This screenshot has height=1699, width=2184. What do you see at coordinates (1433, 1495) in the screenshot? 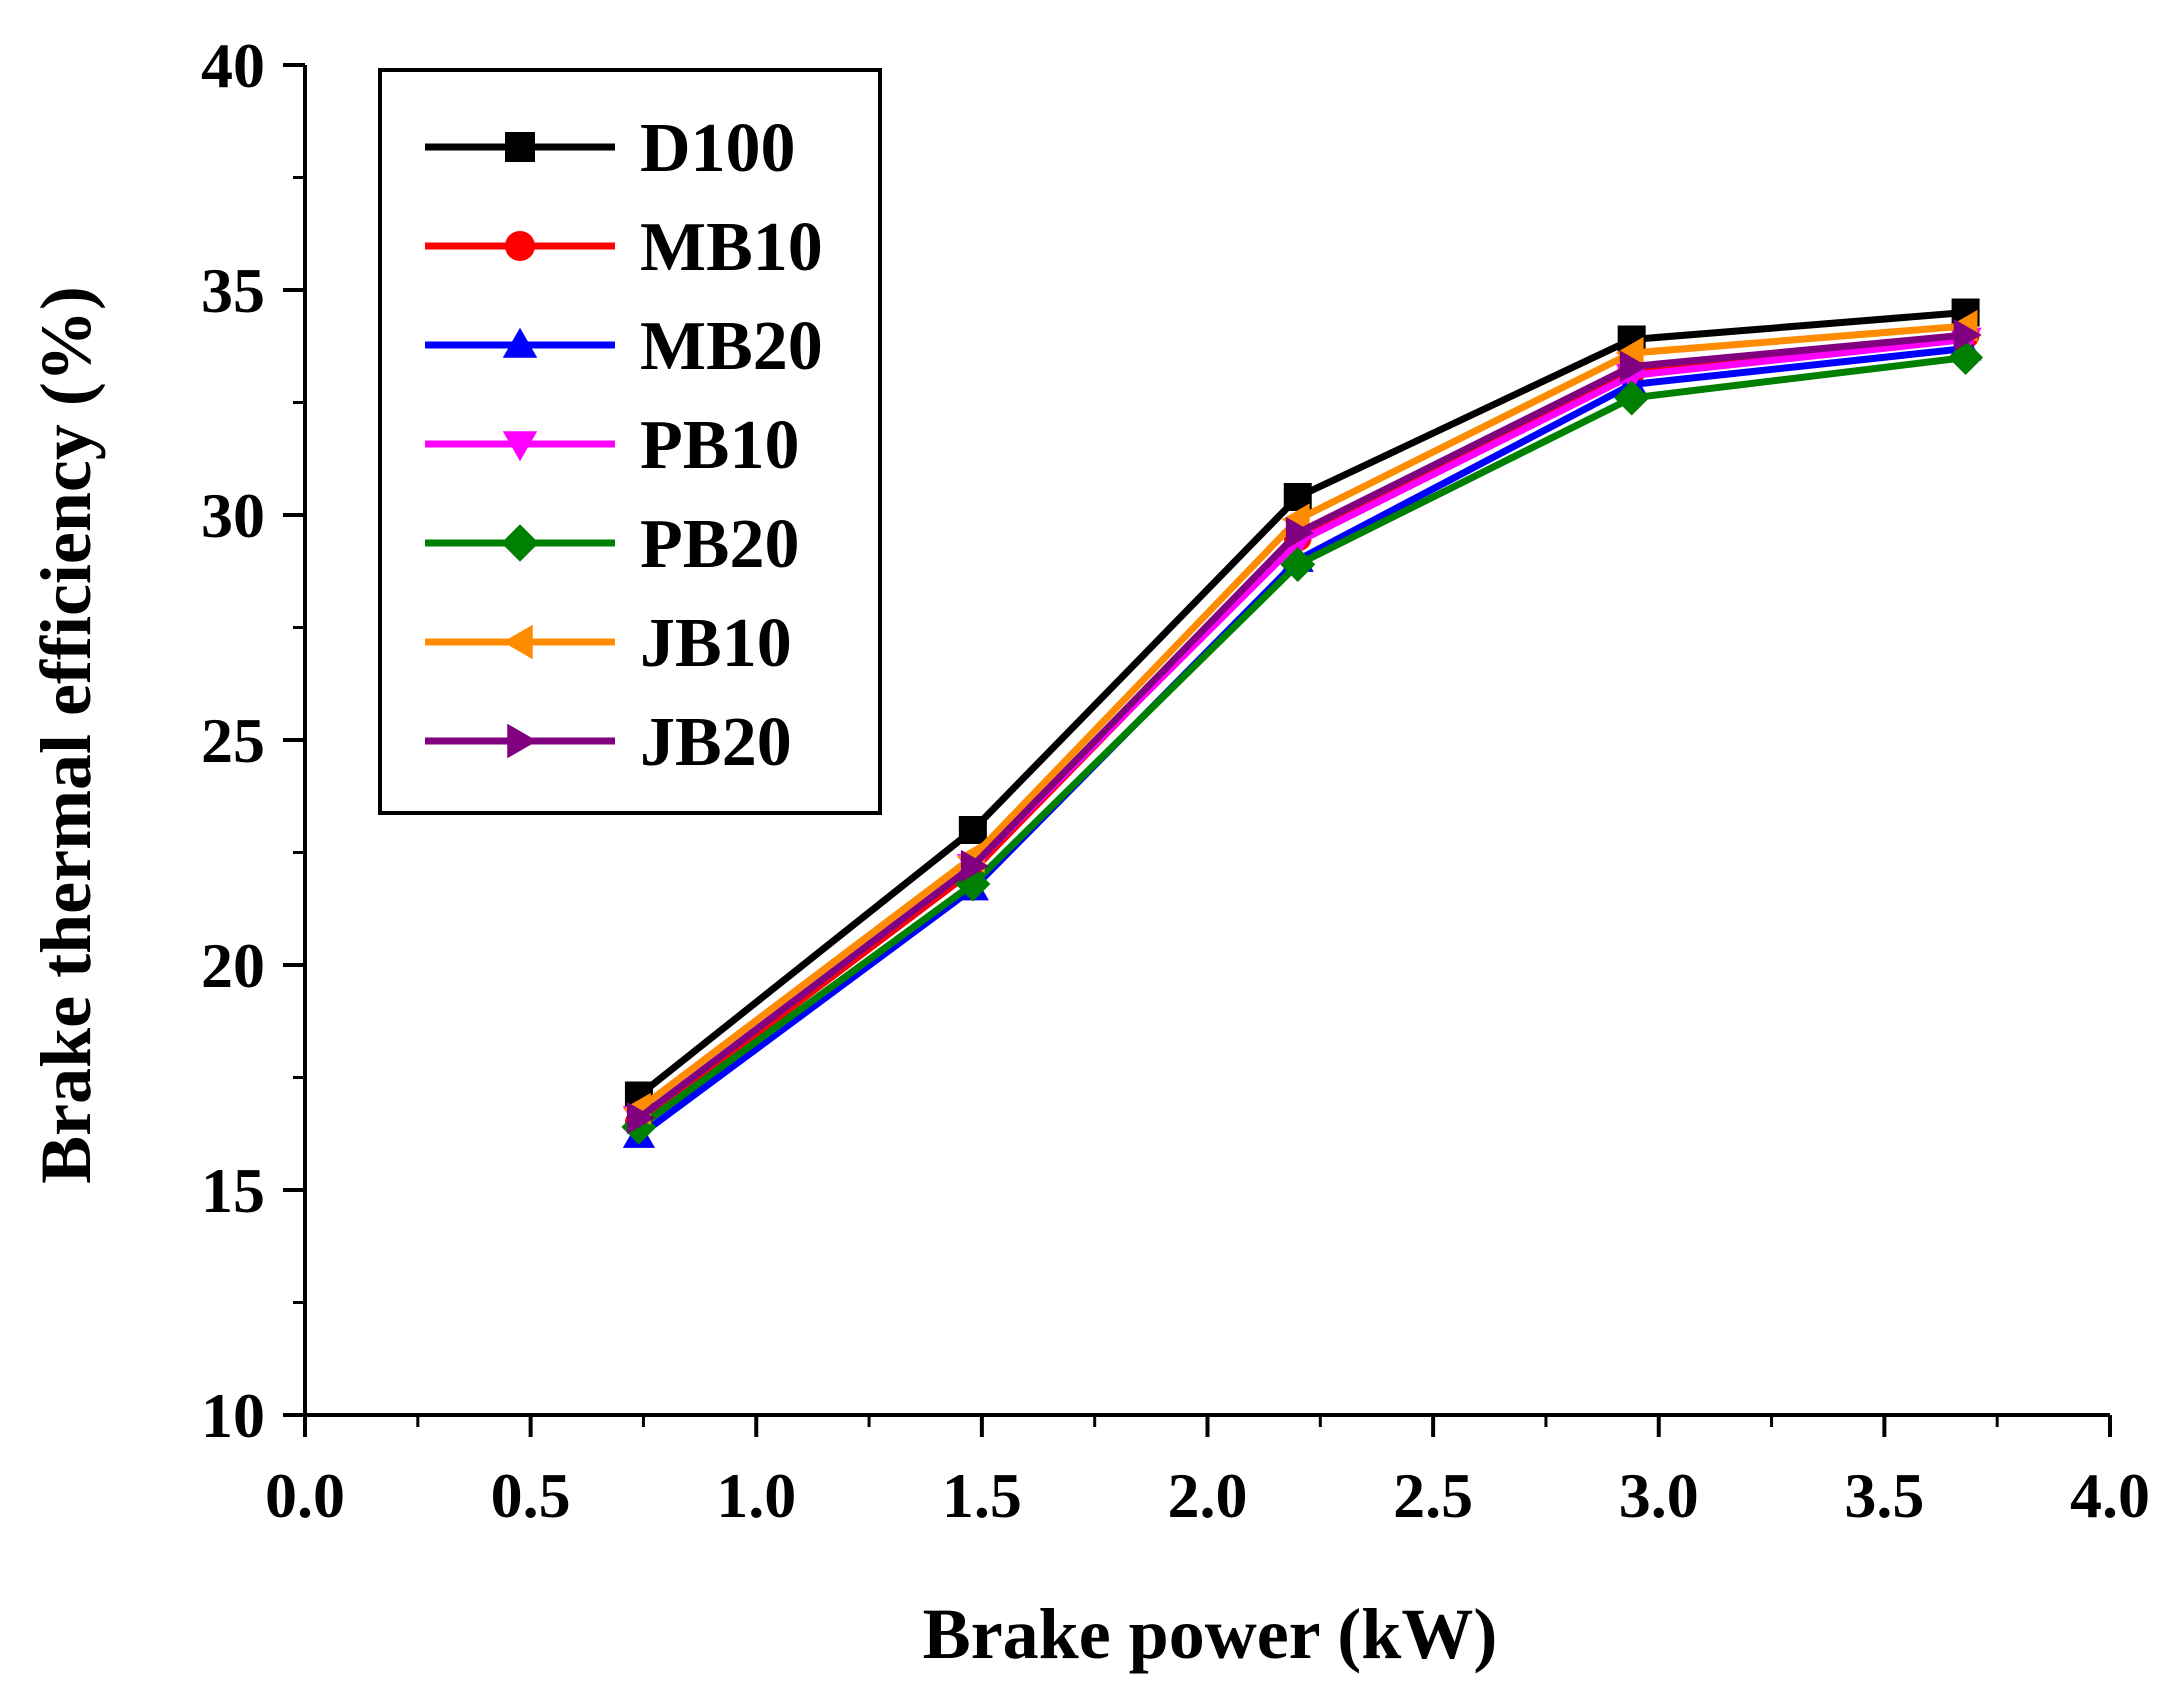
I see `x-tick-label: 2.5` at bounding box center [1433, 1495].